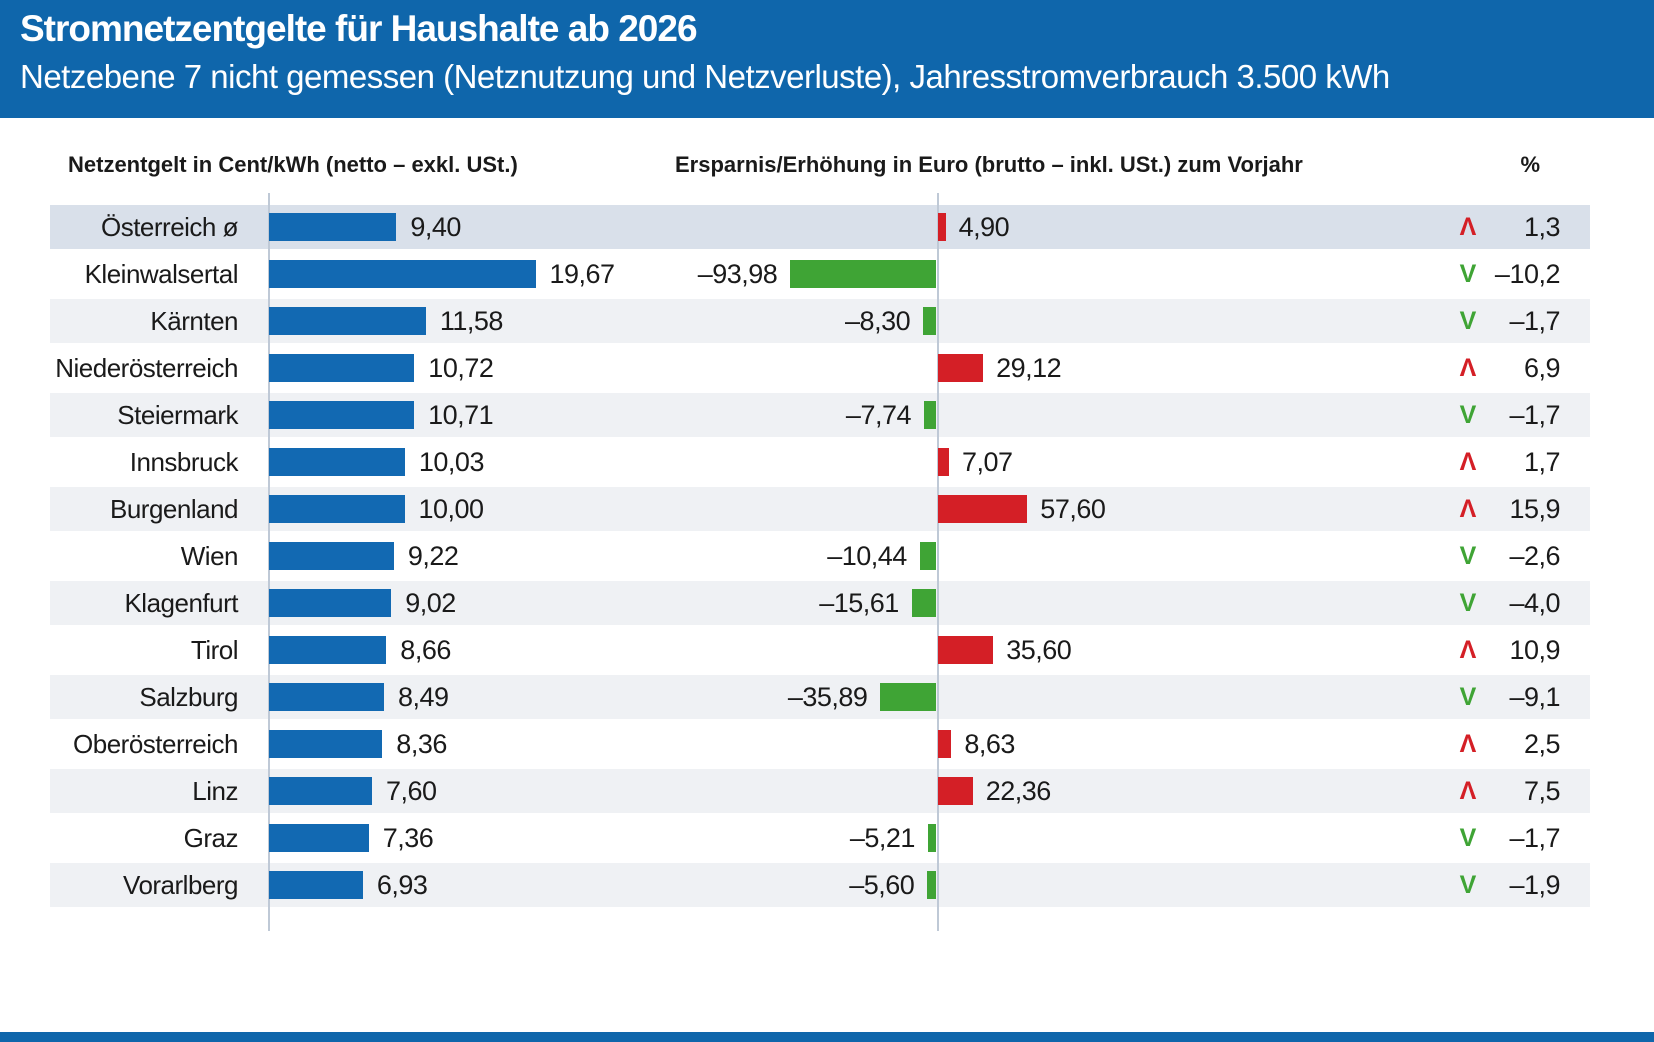 This screenshot has height=1042, width=1654. I want to click on euro-value: –10,44, so click(867, 556).